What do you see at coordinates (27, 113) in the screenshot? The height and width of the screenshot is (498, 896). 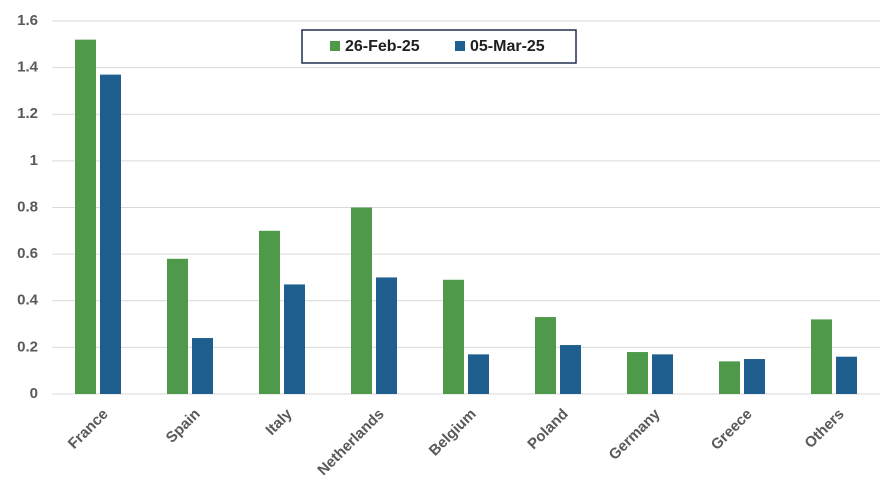 I see `y-tick-label: 1.2` at bounding box center [27, 113].